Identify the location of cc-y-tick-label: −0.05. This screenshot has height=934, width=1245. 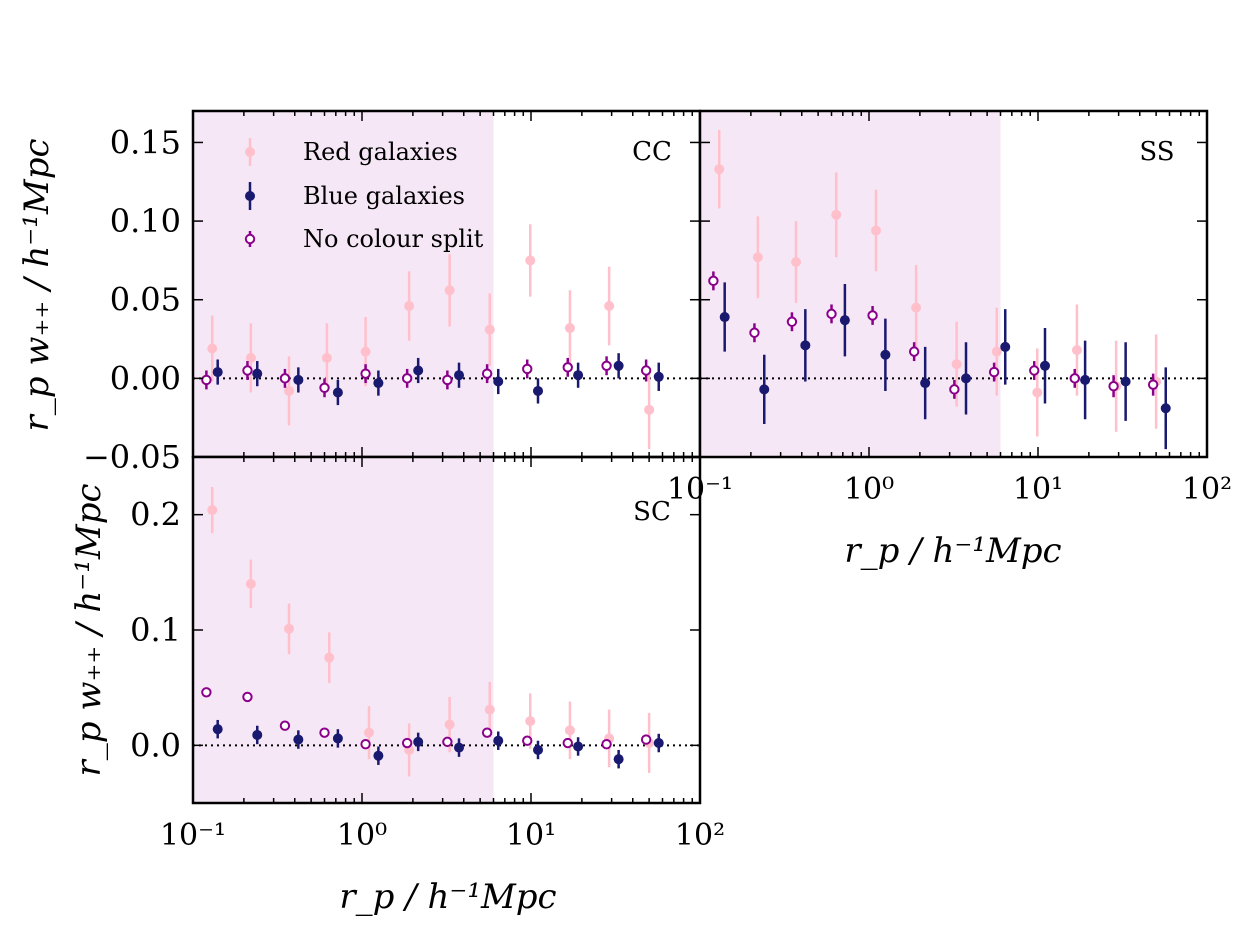
(132, 457).